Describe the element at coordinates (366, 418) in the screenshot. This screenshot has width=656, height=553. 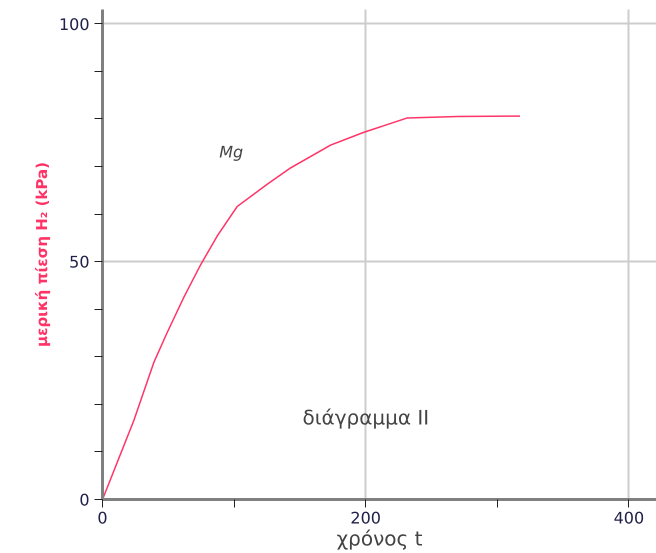
I see `annotation: διάγραμμα II` at that location.